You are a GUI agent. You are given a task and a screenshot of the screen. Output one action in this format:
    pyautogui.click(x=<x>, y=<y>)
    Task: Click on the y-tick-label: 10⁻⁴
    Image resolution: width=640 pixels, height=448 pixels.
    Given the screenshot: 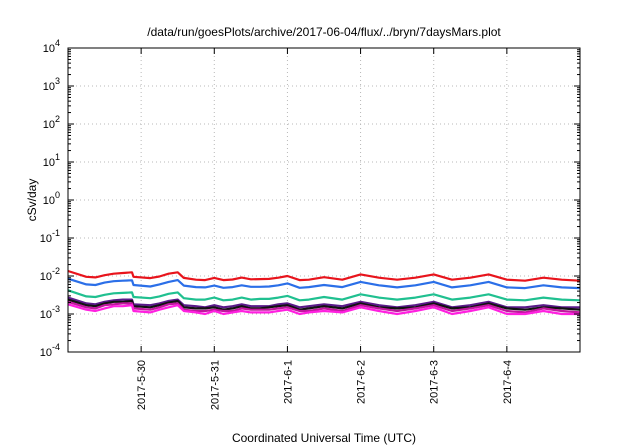 What is the action you would take?
    pyautogui.click(x=50, y=350)
    